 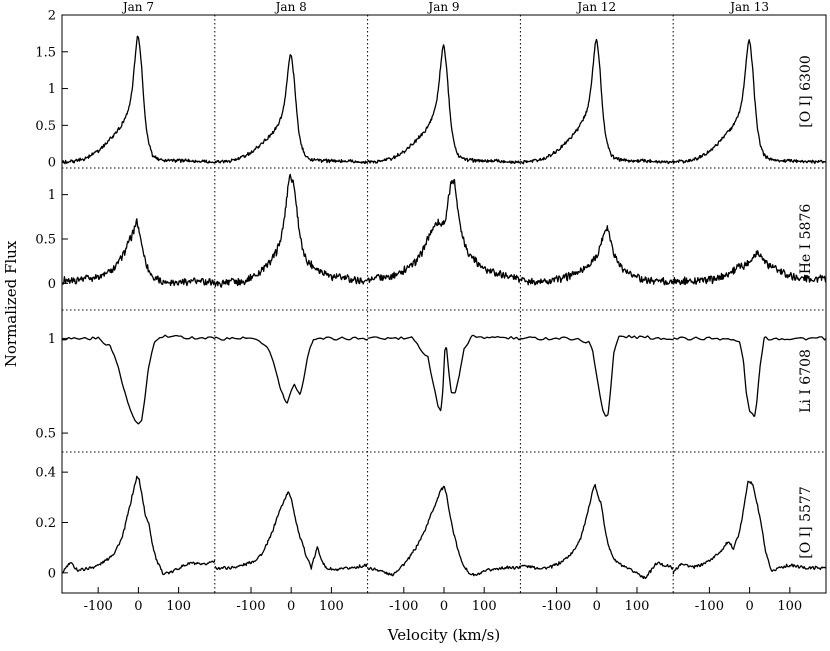 I want to click on line-label: [O I] 5577, so click(x=806, y=522).